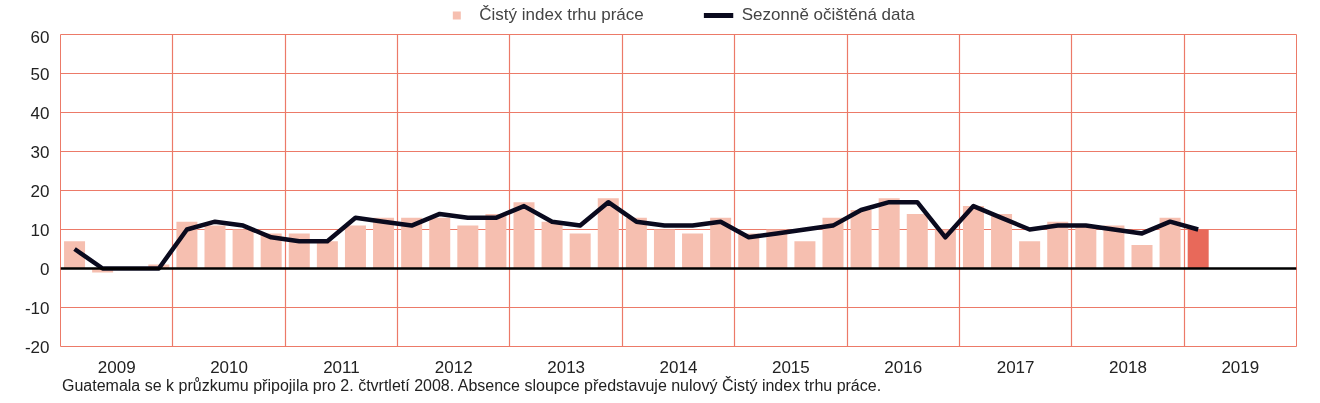 The height and width of the screenshot is (403, 1320). I want to click on text: Guatemala se k průzkumu připojila pro 2. čtvrtletí 2008. Absence sloupce představuje nulový Čistý index trhu práce., so click(472, 385).